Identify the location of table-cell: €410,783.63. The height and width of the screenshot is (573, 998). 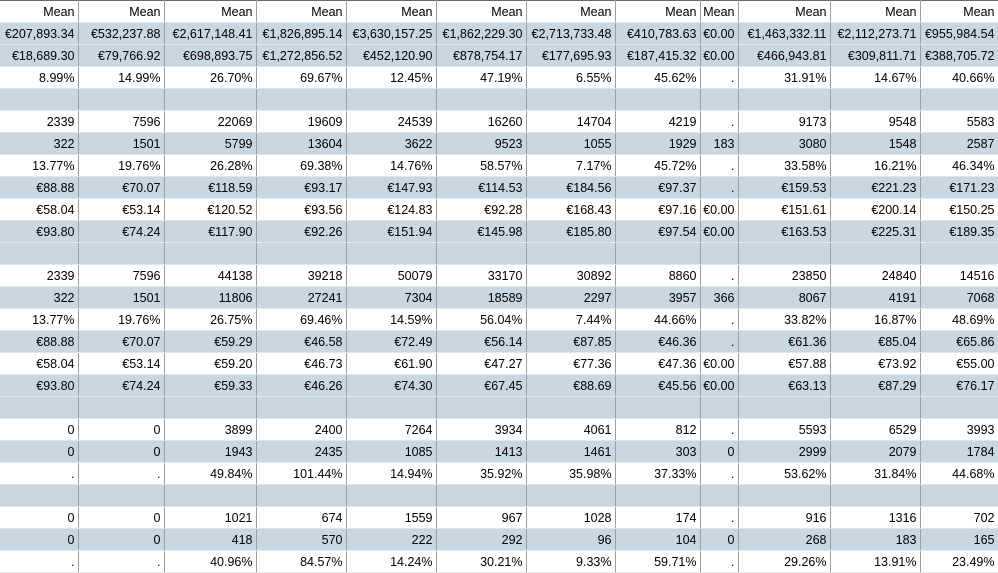
(658, 33).